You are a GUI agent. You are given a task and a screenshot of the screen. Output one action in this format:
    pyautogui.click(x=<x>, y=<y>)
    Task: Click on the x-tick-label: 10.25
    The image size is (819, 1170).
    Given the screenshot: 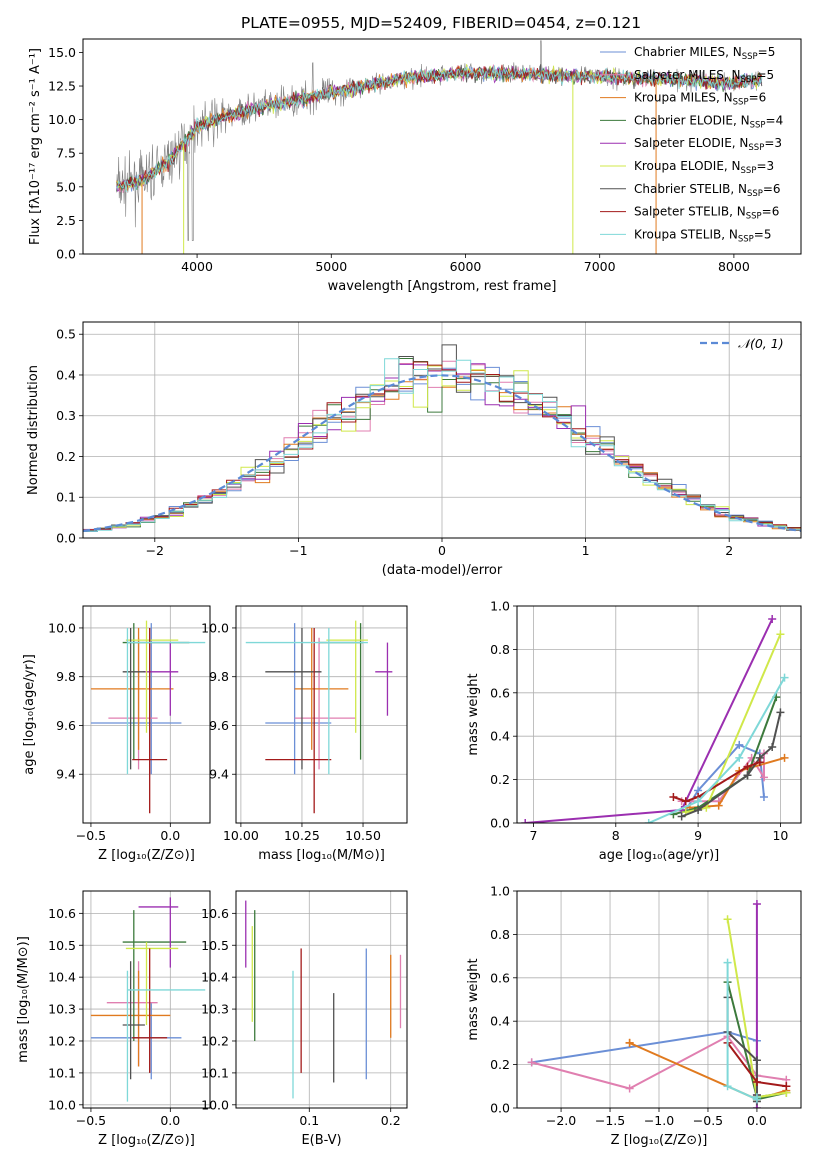 What is the action you would take?
    pyautogui.click(x=302, y=835)
    